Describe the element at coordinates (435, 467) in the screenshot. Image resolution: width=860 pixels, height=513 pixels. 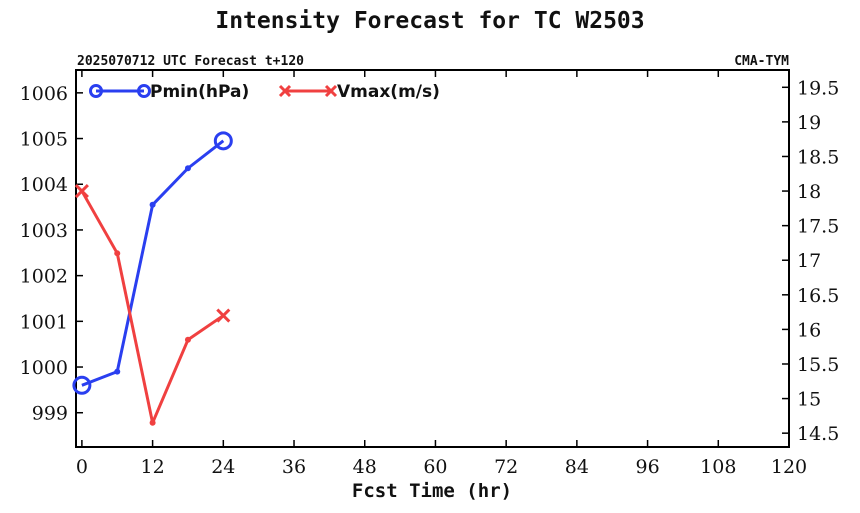
I see `x-tick-label: 60` at that location.